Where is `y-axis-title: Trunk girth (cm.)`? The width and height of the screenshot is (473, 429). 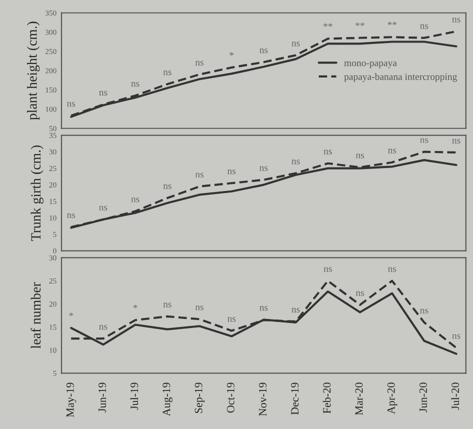 y-axis-title: Trunk girth (cm.) is located at coordinates (37, 193).